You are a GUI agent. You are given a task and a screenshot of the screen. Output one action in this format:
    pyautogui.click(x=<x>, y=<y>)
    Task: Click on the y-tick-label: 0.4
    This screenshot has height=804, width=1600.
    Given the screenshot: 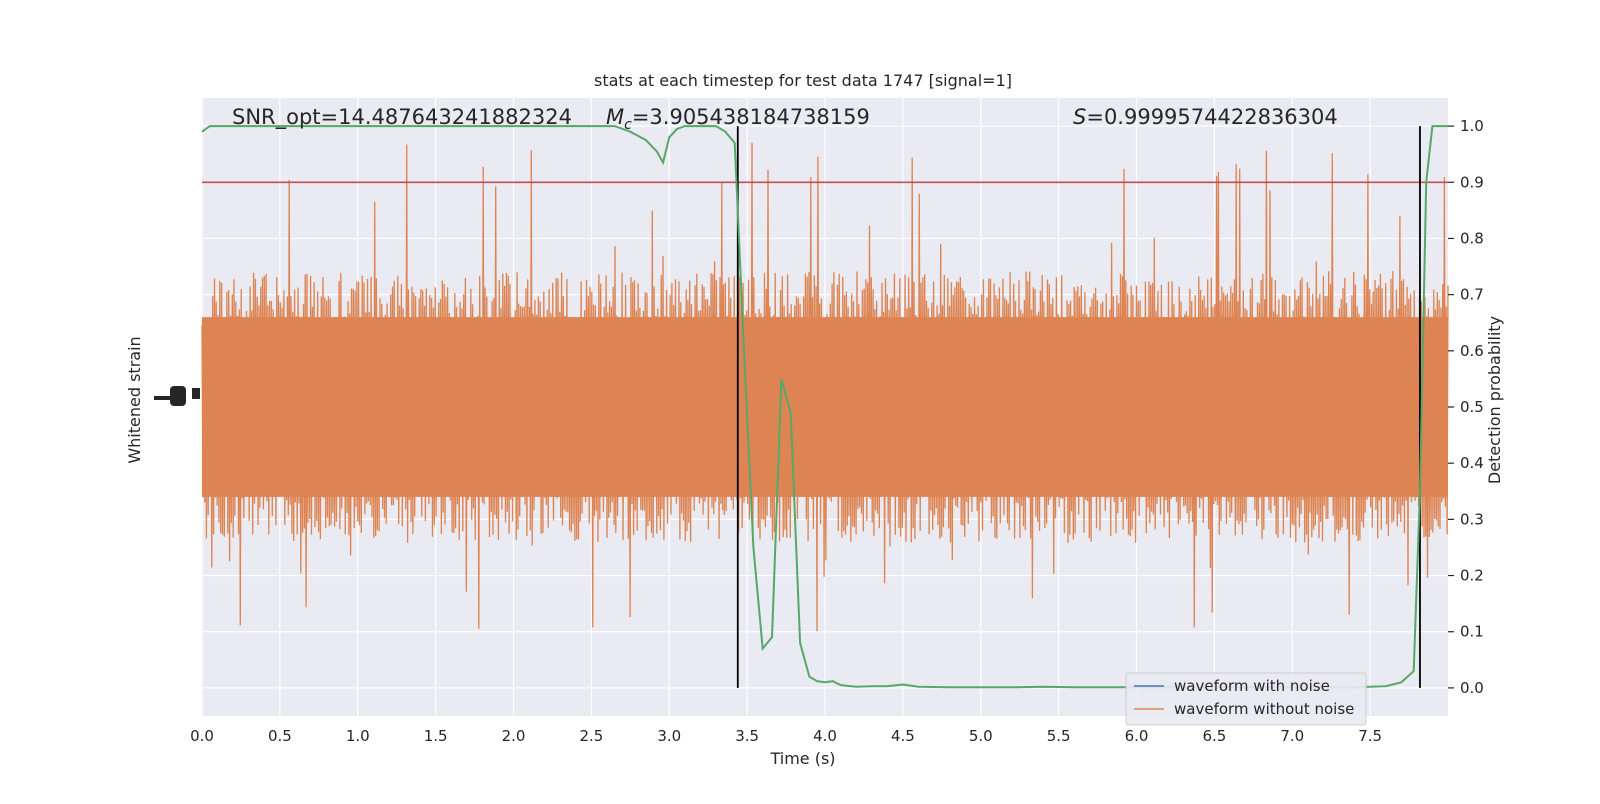 What is the action you would take?
    pyautogui.click(x=1472, y=463)
    